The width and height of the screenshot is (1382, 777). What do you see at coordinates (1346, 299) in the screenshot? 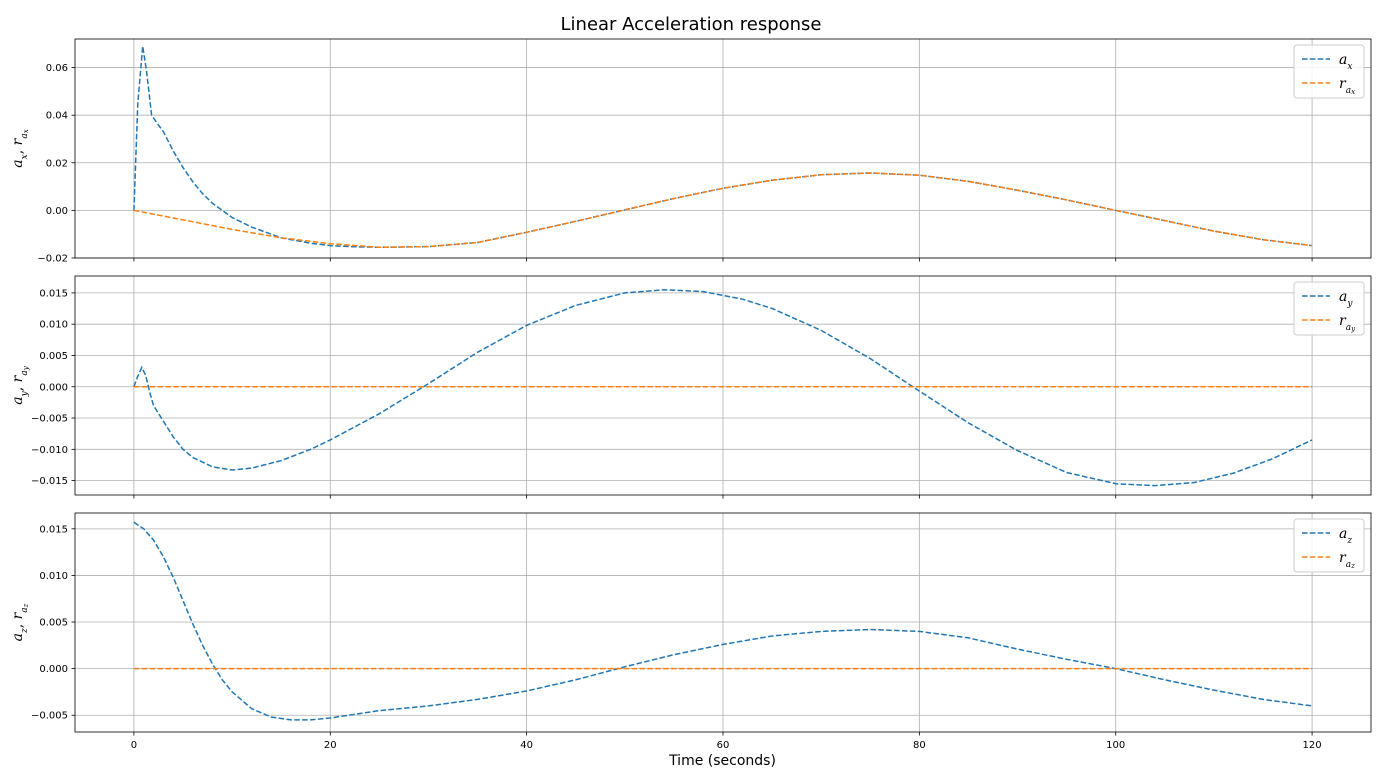
I see `legend-entry: ay` at bounding box center [1346, 299].